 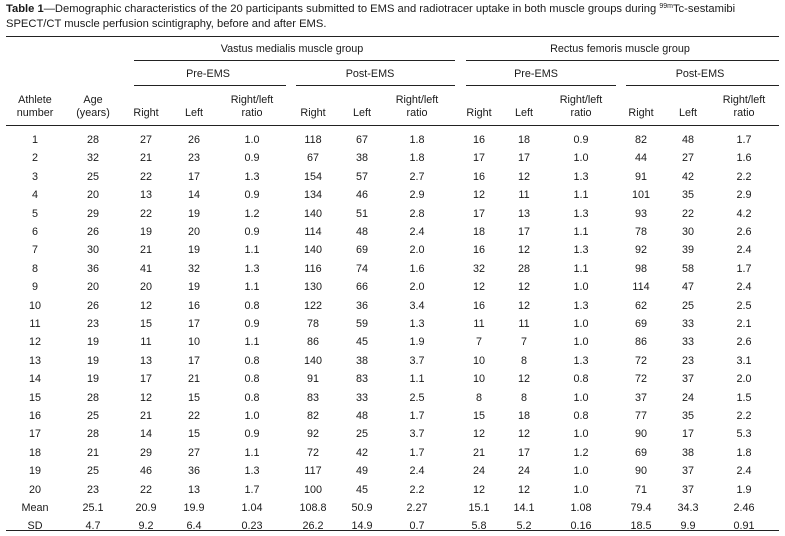 What do you see at coordinates (35, 305) in the screenshot?
I see `cell-athlete: 10` at bounding box center [35, 305].